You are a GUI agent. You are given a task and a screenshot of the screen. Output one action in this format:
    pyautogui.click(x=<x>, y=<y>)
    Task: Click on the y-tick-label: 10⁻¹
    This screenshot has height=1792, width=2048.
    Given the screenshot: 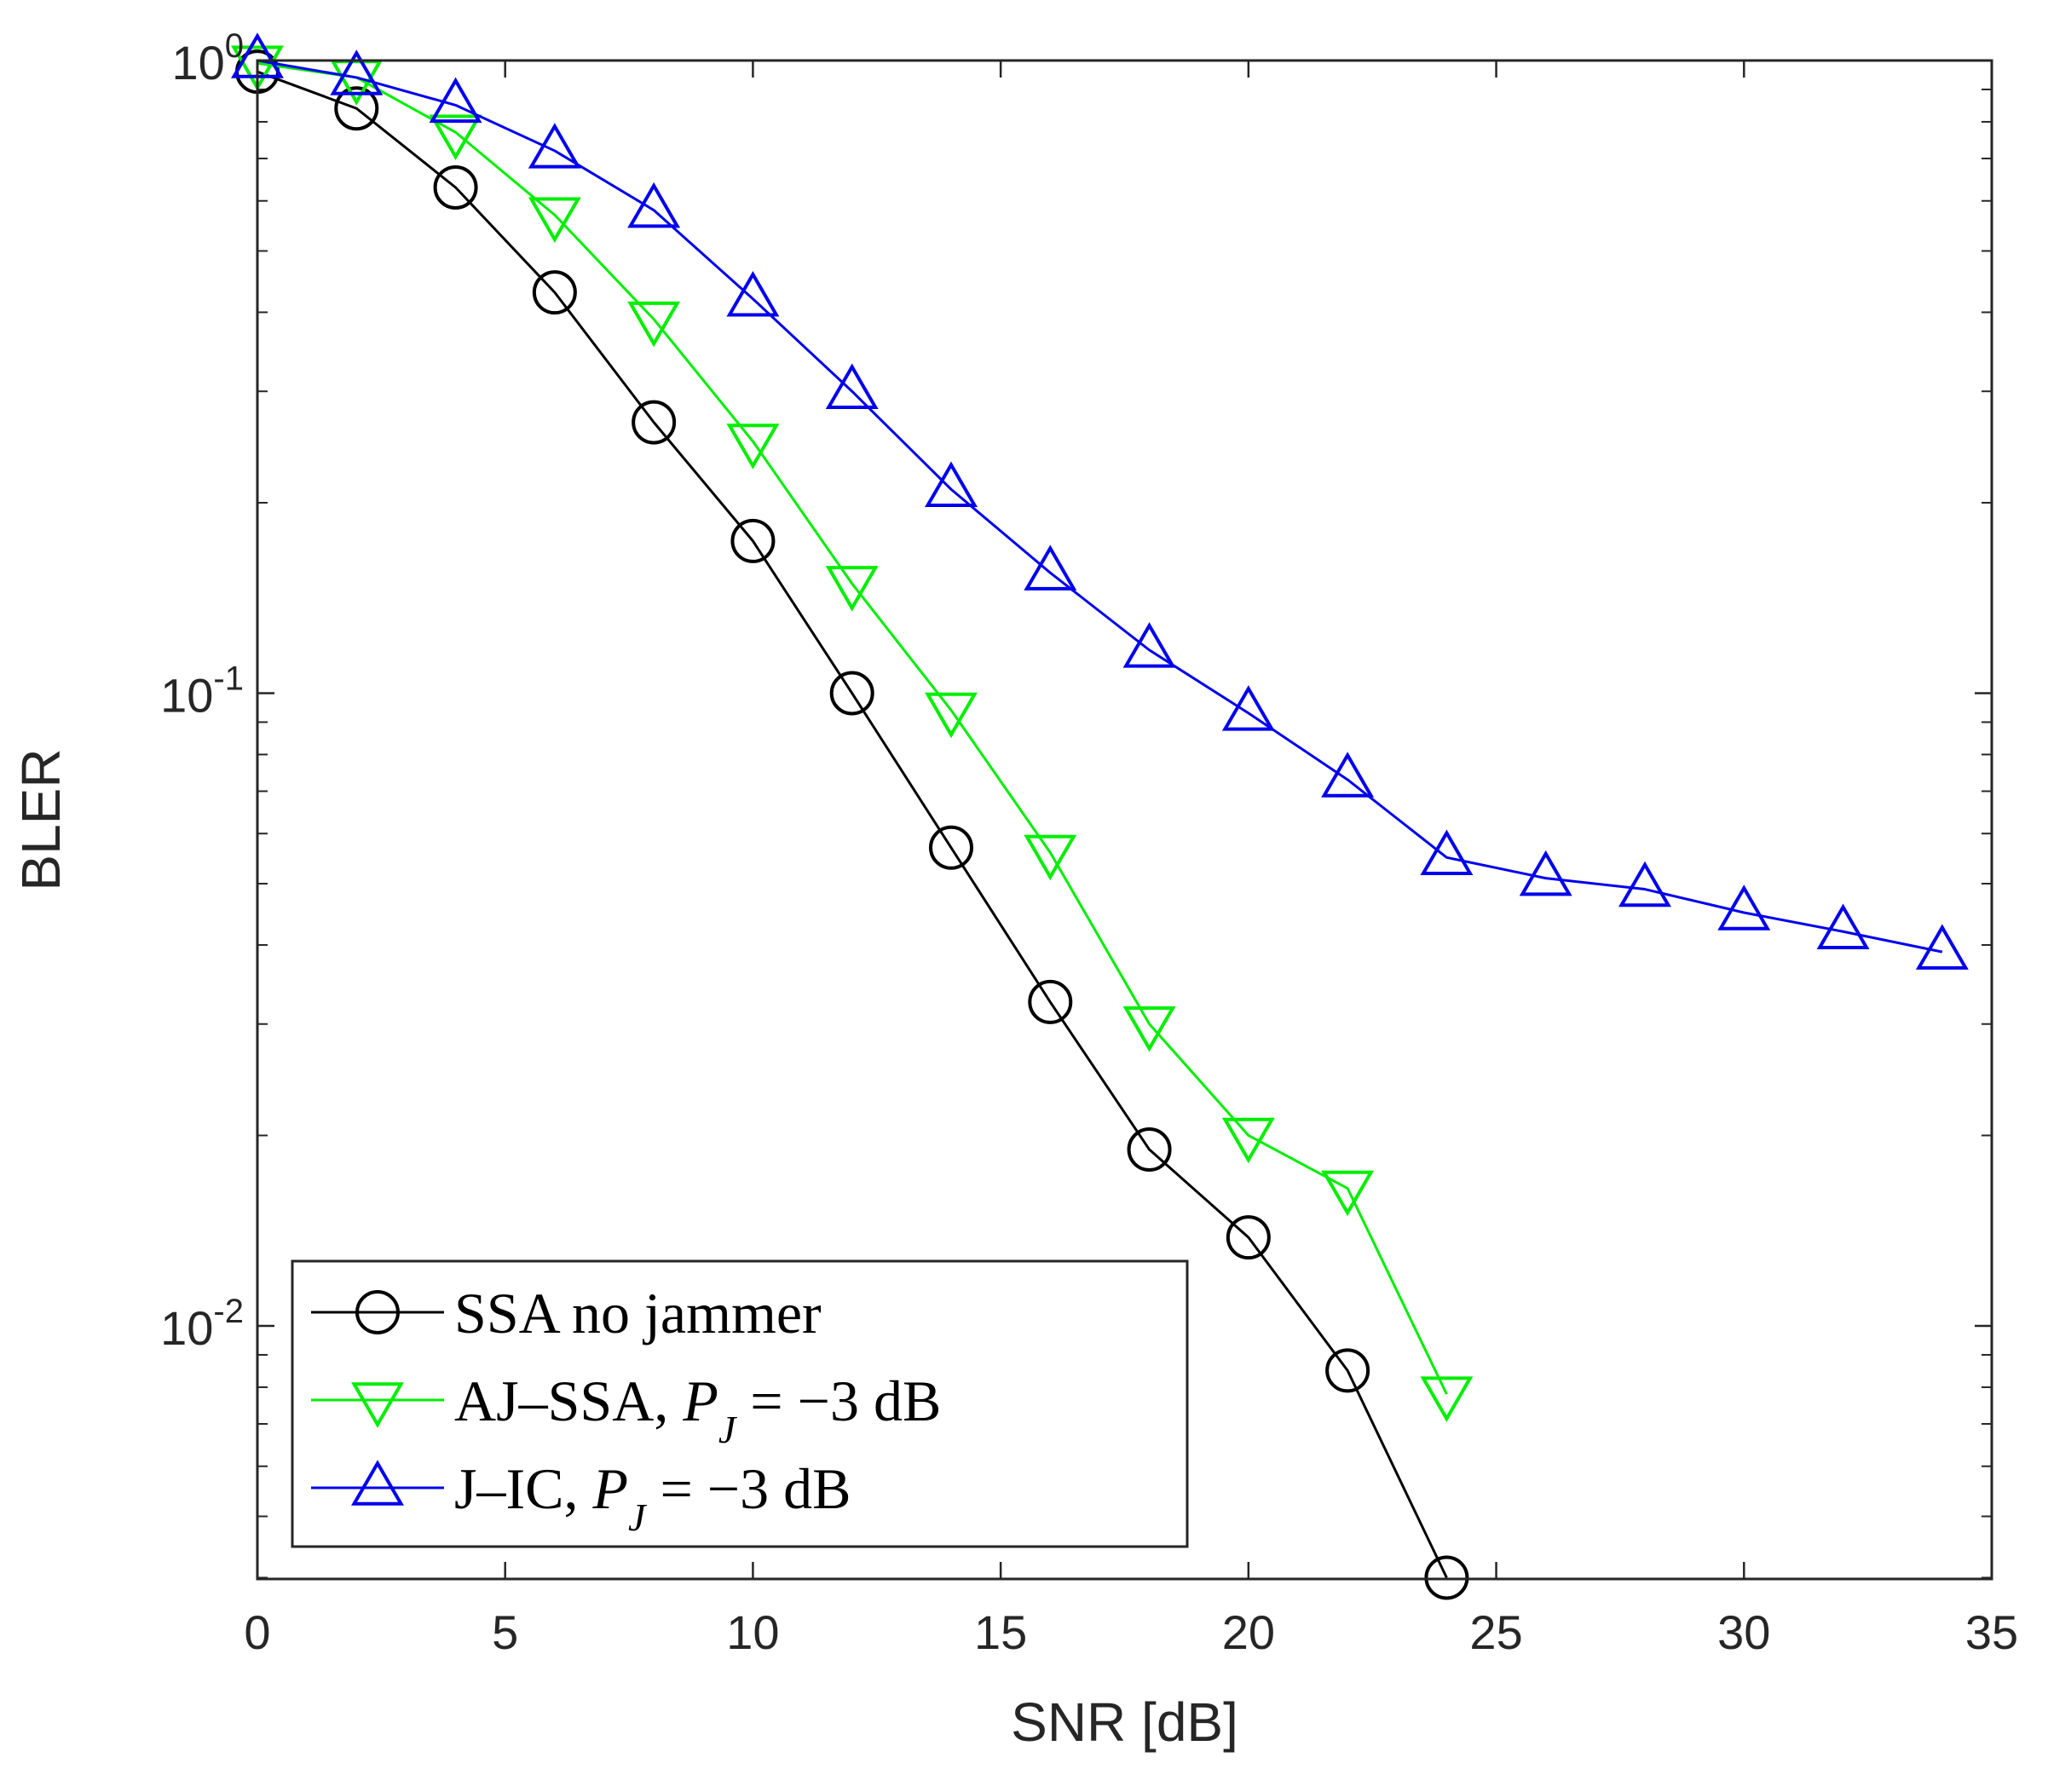 What is the action you would take?
    pyautogui.click(x=202, y=692)
    